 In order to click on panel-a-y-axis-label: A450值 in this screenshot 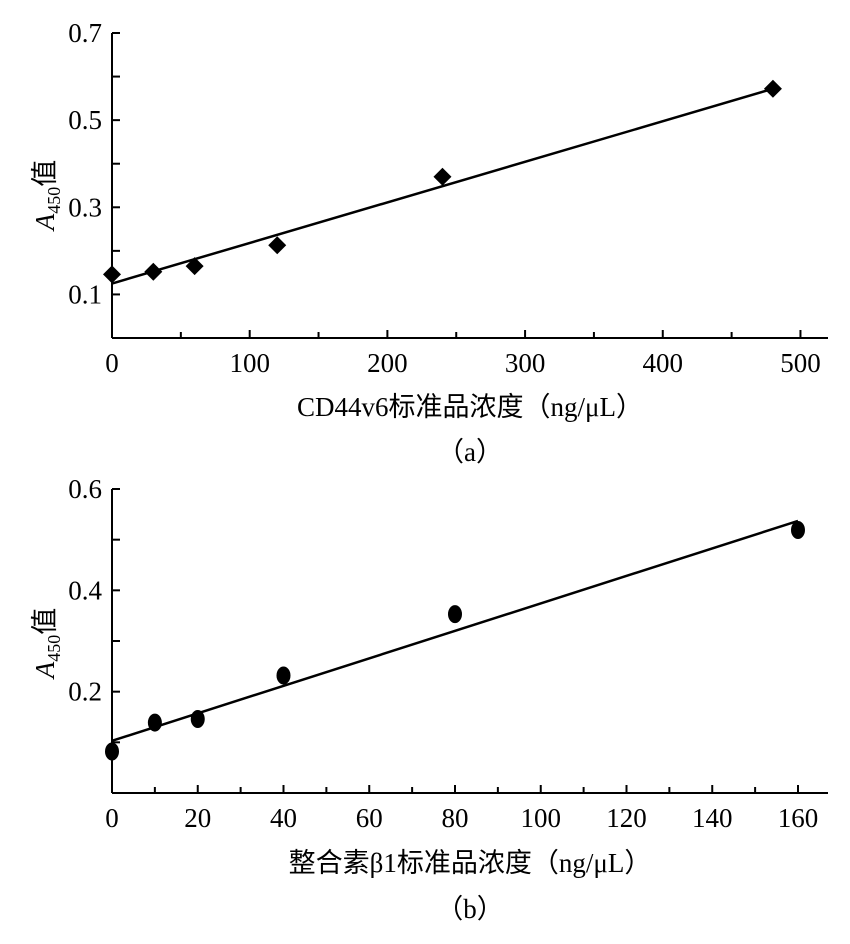, I will do `click(47, 196)`.